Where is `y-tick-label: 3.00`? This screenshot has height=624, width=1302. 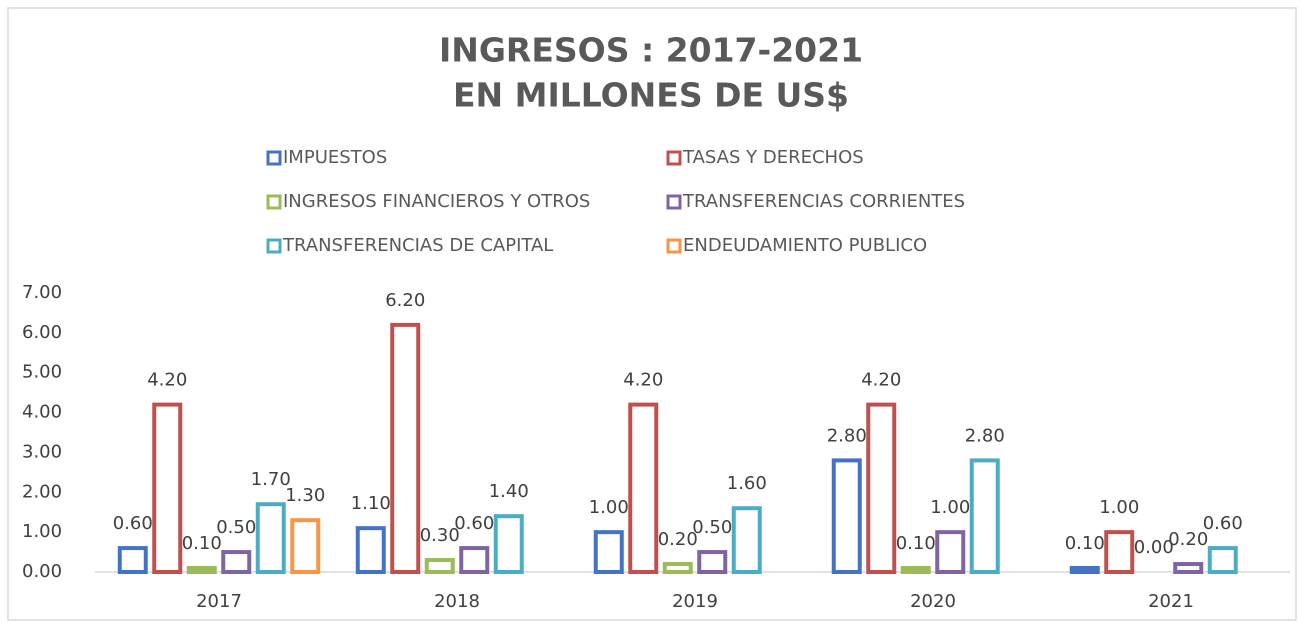
y-tick-label: 3.00 is located at coordinates (42, 451).